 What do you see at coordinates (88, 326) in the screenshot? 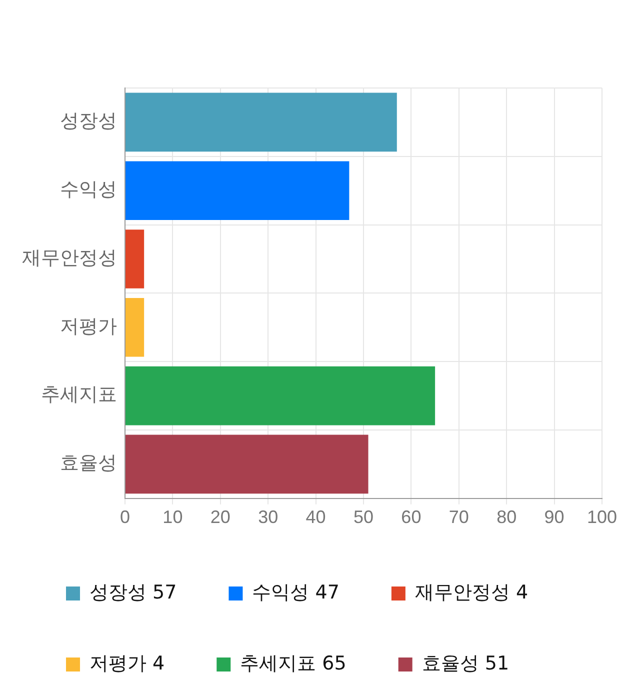
I see `y-tick-label: 저평가` at bounding box center [88, 326].